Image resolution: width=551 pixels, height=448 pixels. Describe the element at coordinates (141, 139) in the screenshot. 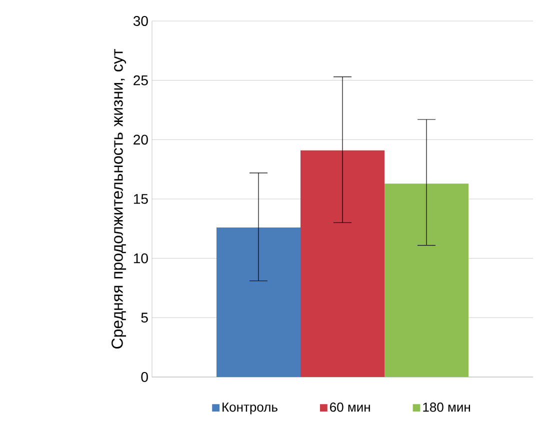

I see `y-tick-label: 20` at that location.